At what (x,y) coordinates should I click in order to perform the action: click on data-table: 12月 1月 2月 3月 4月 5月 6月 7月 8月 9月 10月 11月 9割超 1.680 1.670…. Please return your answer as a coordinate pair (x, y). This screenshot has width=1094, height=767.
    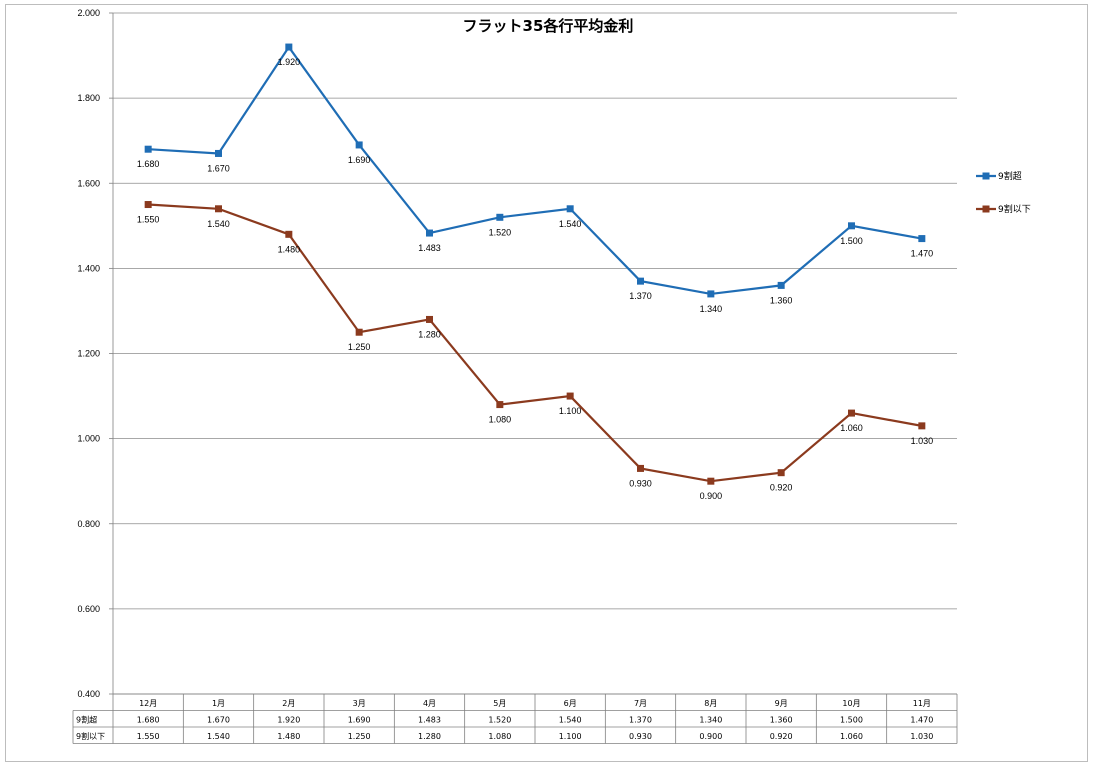
    Looking at the image, I should click on (515, 718).